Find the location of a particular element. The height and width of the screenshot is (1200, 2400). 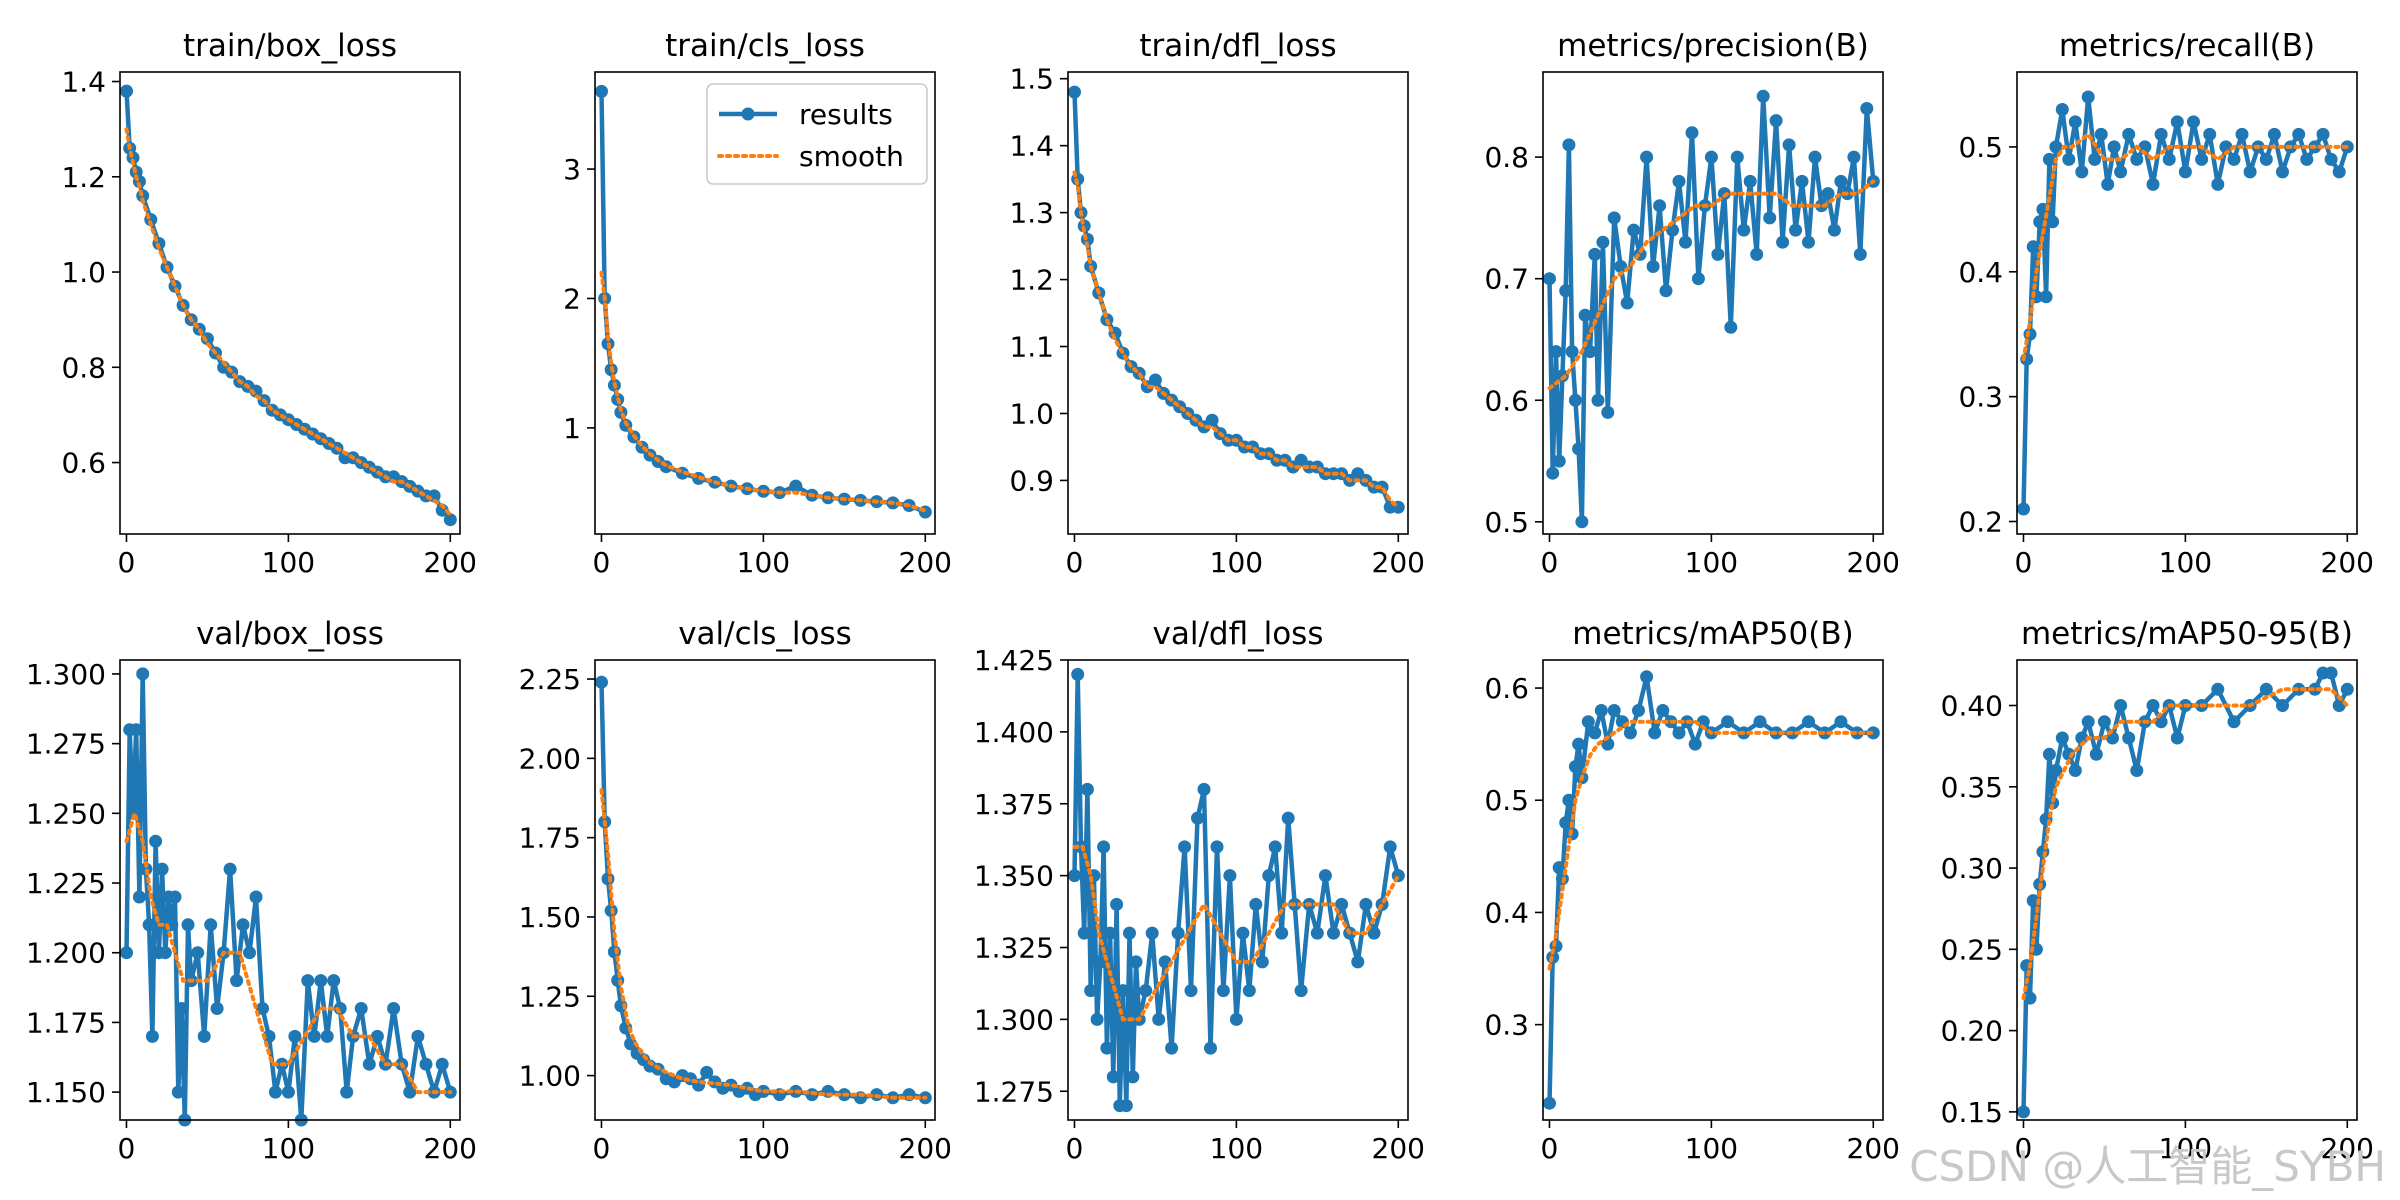

subplot-title: train/dfl_loss is located at coordinates (1237, 46).